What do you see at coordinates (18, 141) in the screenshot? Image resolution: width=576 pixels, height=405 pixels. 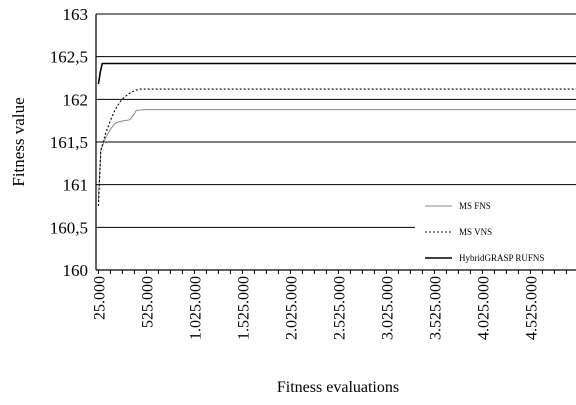 I see `y-axis-label: Fitness value` at bounding box center [18, 141].